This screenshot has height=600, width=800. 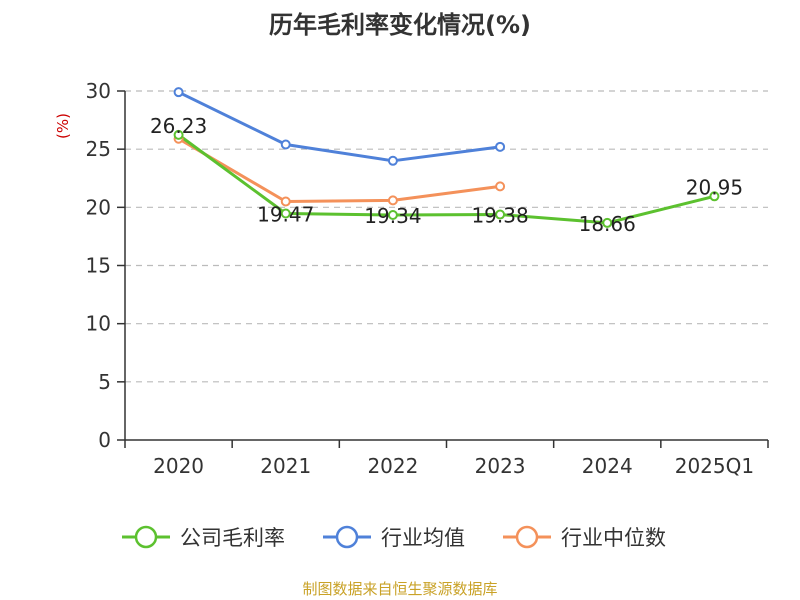 What do you see at coordinates (98, 91) in the screenshot?
I see `y-tick-label: 30` at bounding box center [98, 91].